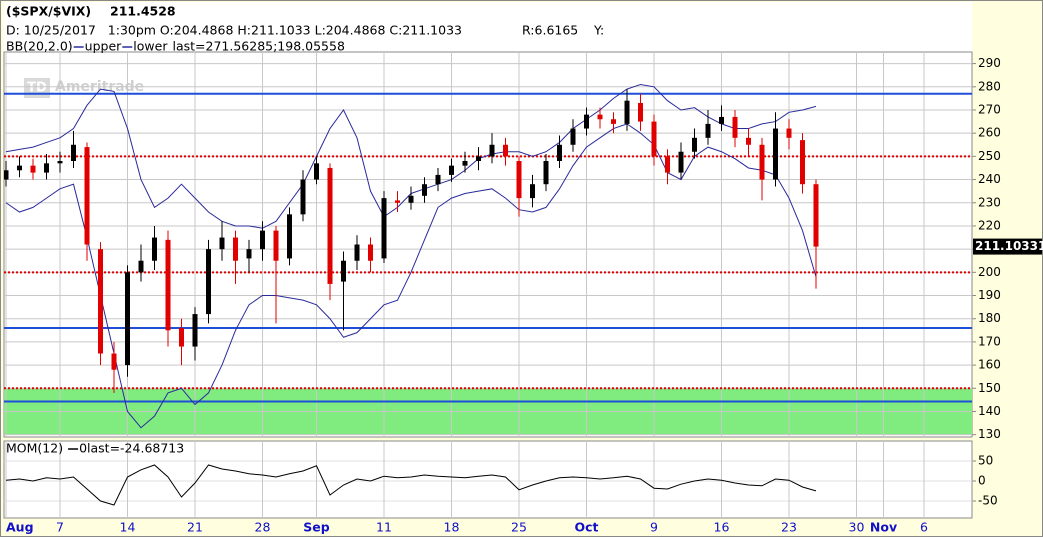  I want to click on y-tick-label: 220, so click(989, 225).